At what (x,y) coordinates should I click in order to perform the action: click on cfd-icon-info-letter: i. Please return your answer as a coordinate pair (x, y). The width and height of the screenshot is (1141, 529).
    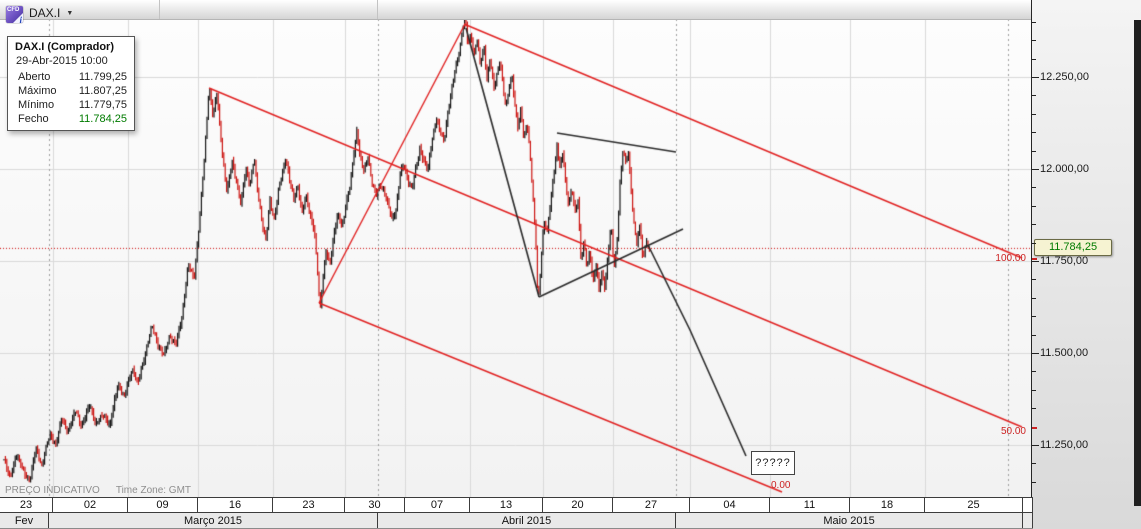
    Looking at the image, I should click on (20, 18).